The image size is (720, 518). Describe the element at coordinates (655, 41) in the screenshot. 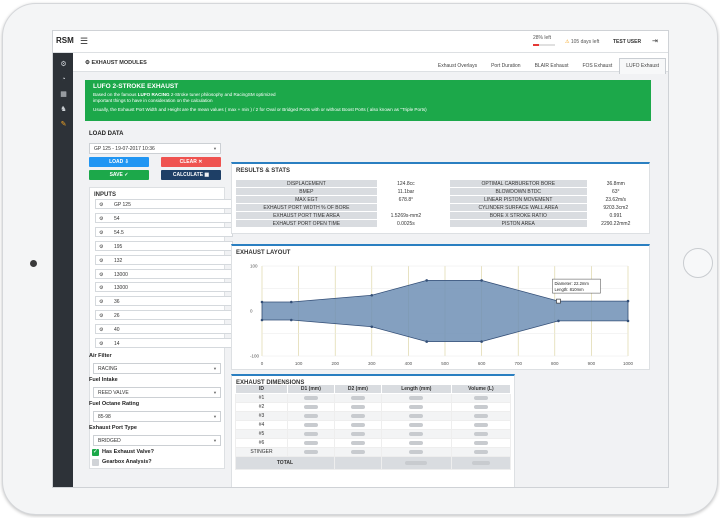

I see `logout-icon: ⇥` at that location.